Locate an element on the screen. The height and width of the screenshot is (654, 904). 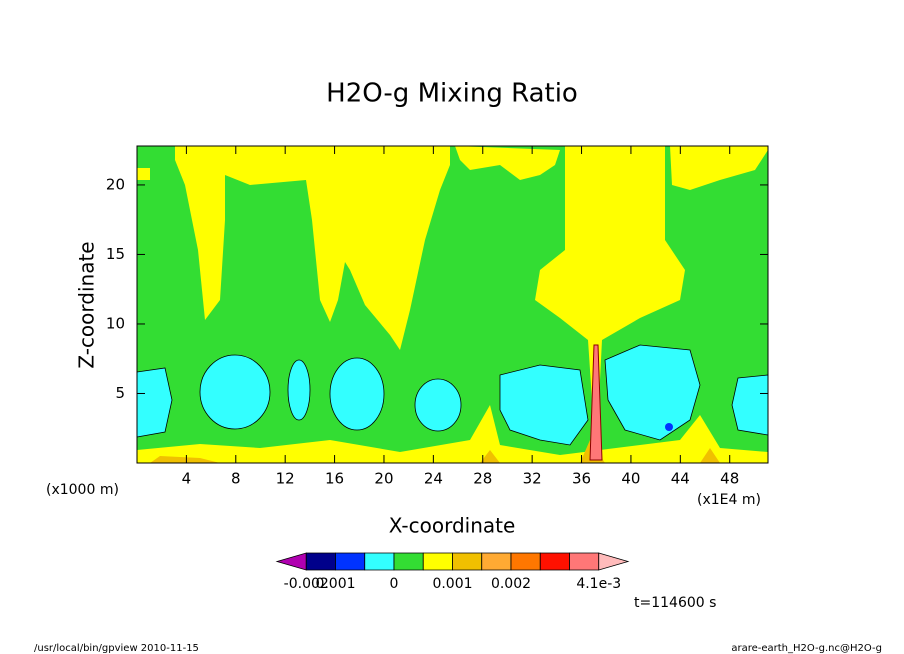
x-tick-label: 44 is located at coordinates (680, 479).